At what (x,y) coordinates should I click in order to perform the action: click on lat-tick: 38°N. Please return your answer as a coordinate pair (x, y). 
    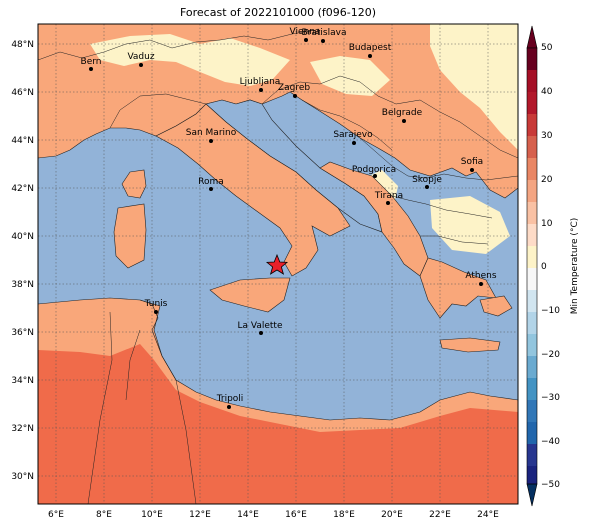
    Looking at the image, I should click on (22, 285).